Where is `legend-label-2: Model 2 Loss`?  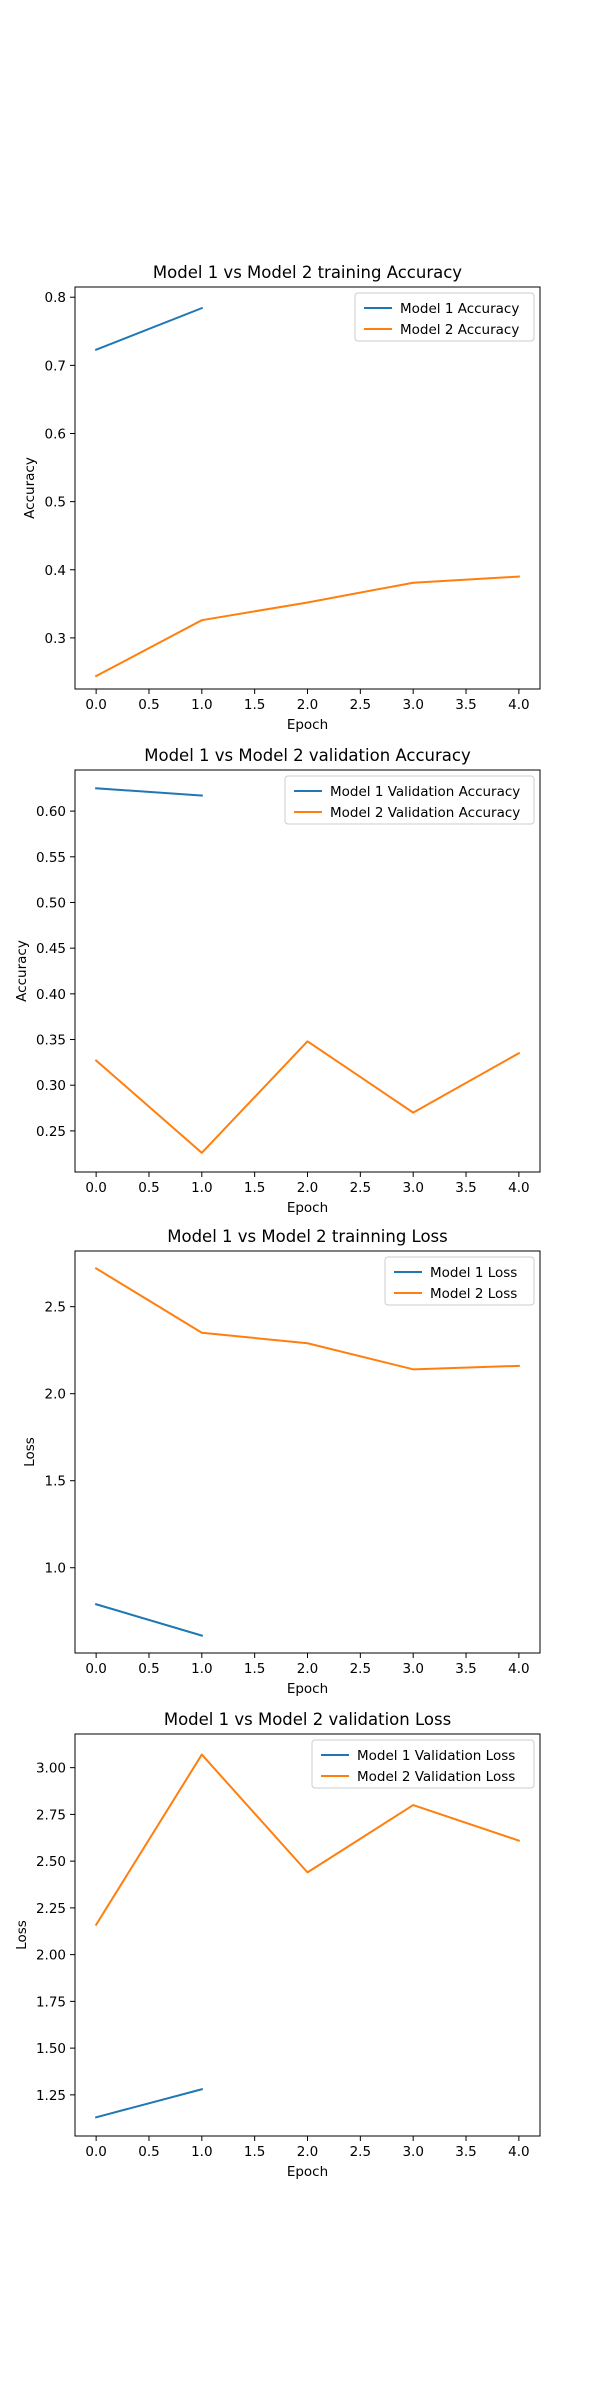 legend-label-2: Model 2 Loss is located at coordinates (473, 1294).